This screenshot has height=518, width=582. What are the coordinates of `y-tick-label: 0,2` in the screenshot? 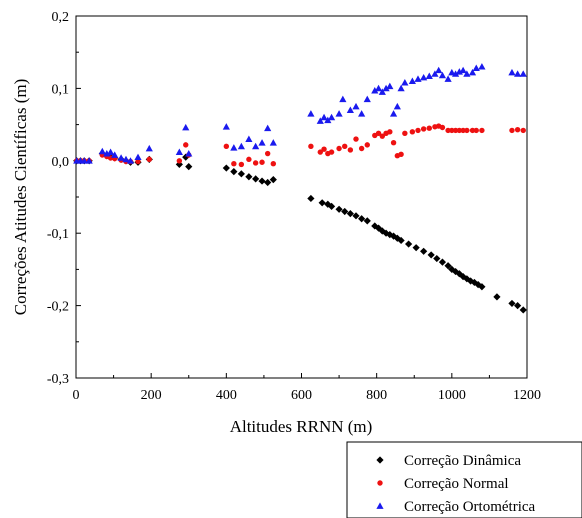 It's located at (61, 17).